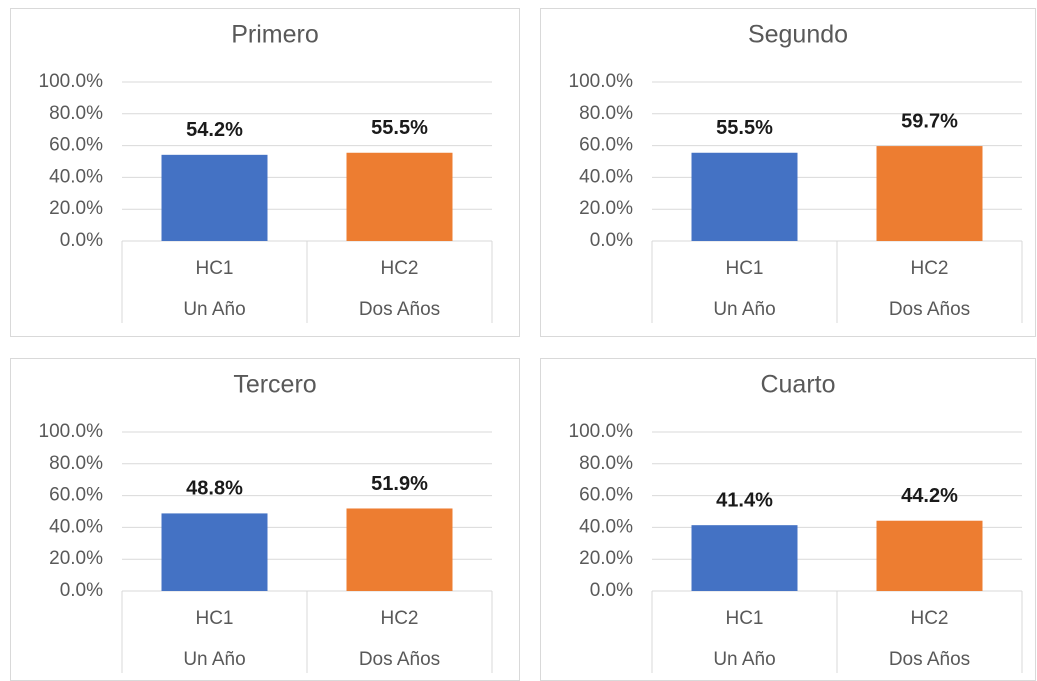 This screenshot has height=681, width=1037. I want to click on data-label: 51.9%, so click(399, 484).